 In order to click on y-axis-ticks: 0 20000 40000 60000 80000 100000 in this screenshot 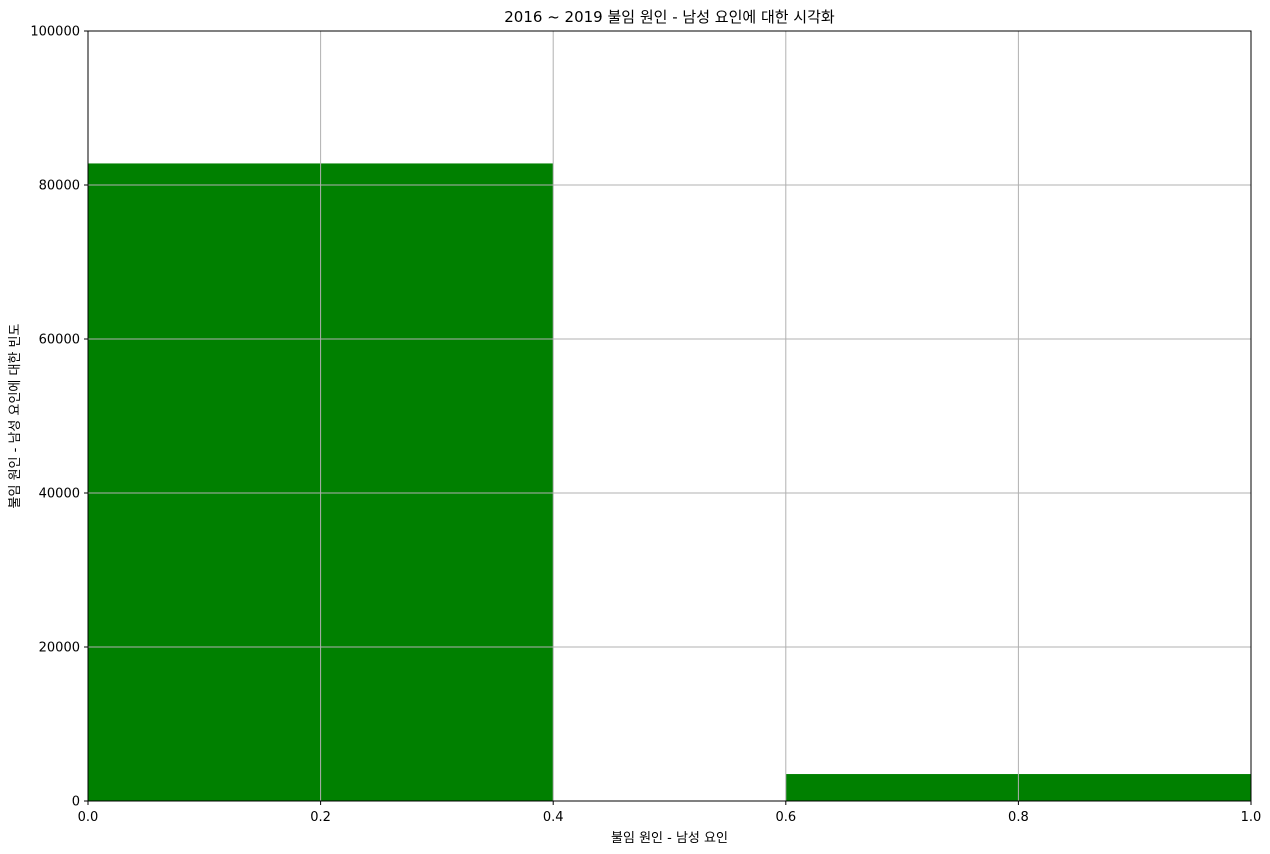, I will do `click(59, 417)`.